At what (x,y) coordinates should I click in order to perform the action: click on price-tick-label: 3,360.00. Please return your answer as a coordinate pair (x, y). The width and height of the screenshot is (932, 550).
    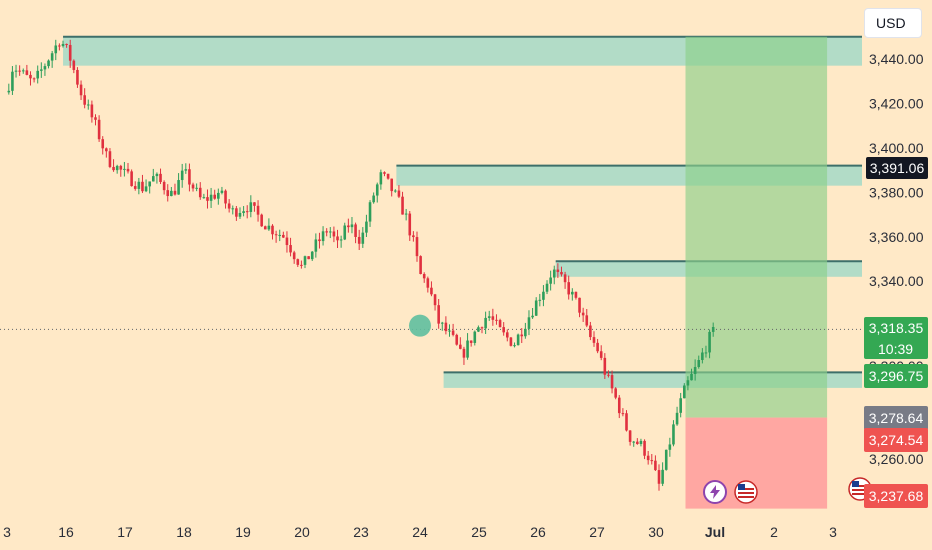
    Looking at the image, I should click on (896, 237).